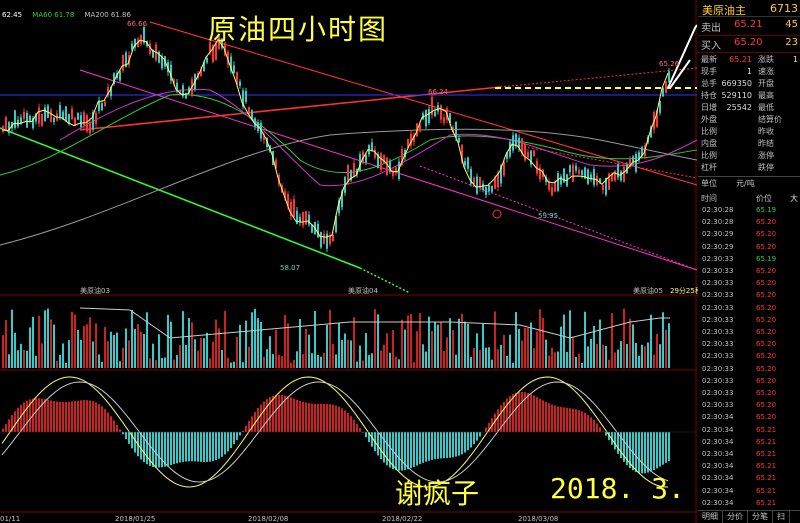  Describe the element at coordinates (290, 268) in the screenshot. I see `label-low-1: 58.07` at that location.